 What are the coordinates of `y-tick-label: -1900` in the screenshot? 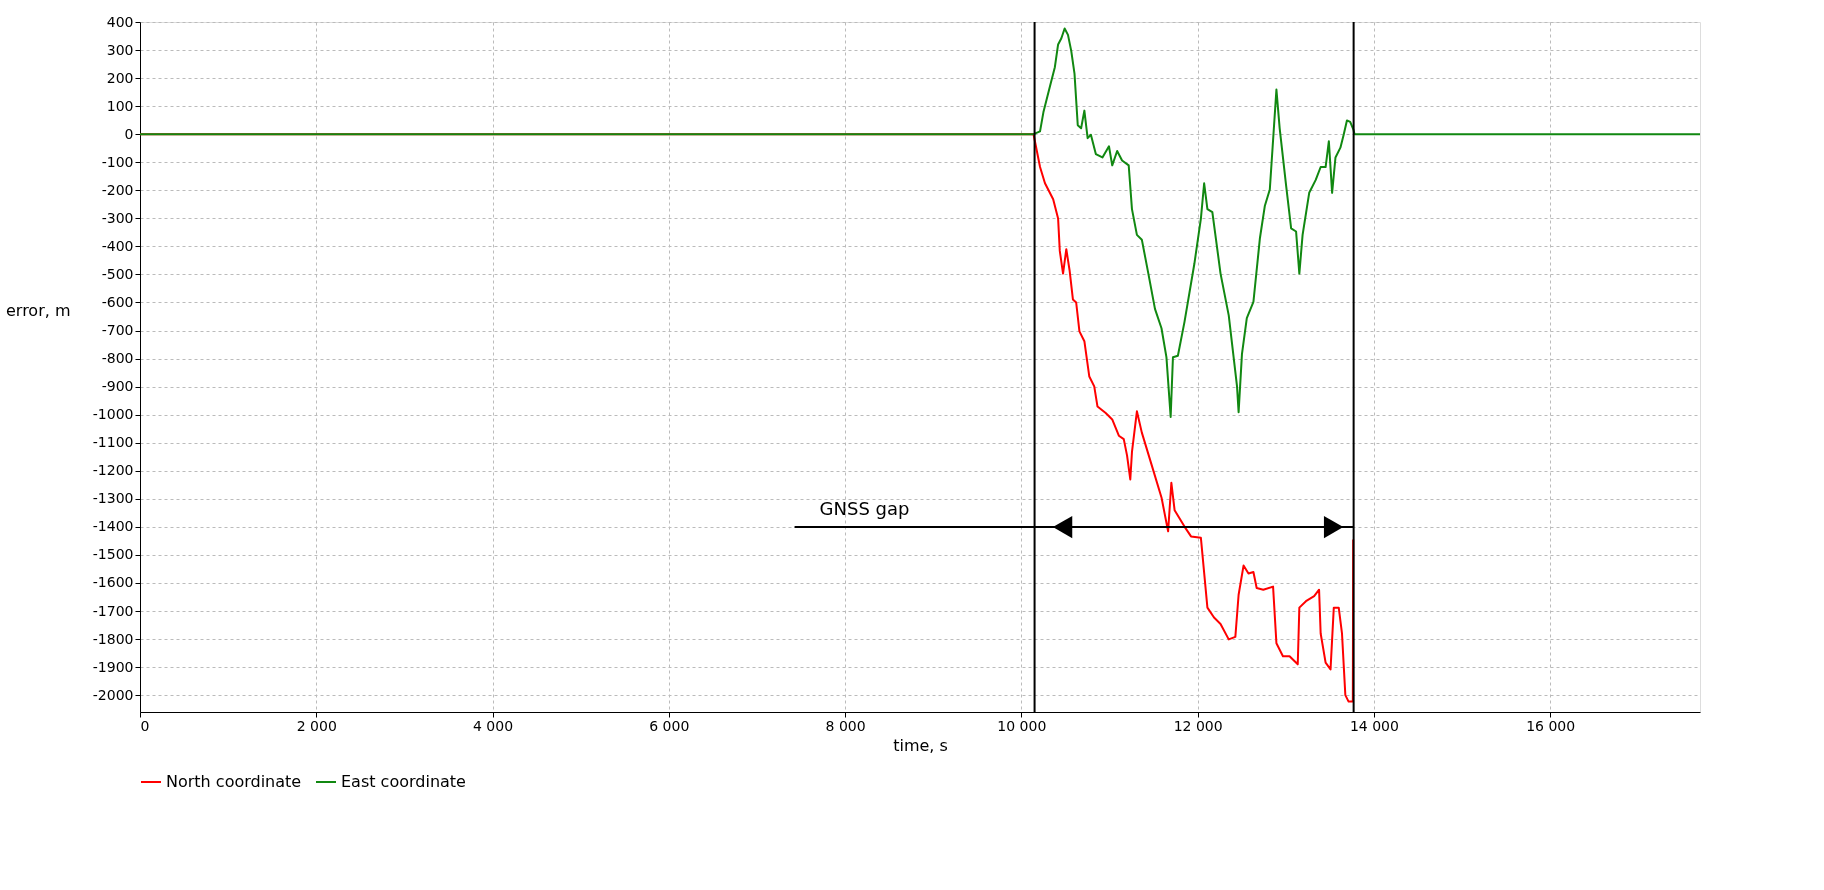 It's located at (113, 666).